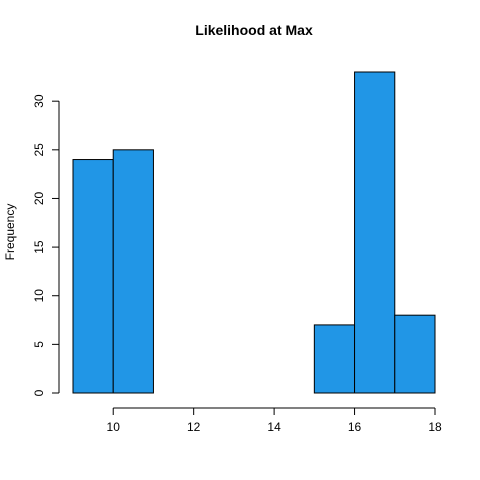  What do you see at coordinates (254, 30) in the screenshot?
I see `chart-title: Likelihood at Max` at bounding box center [254, 30].